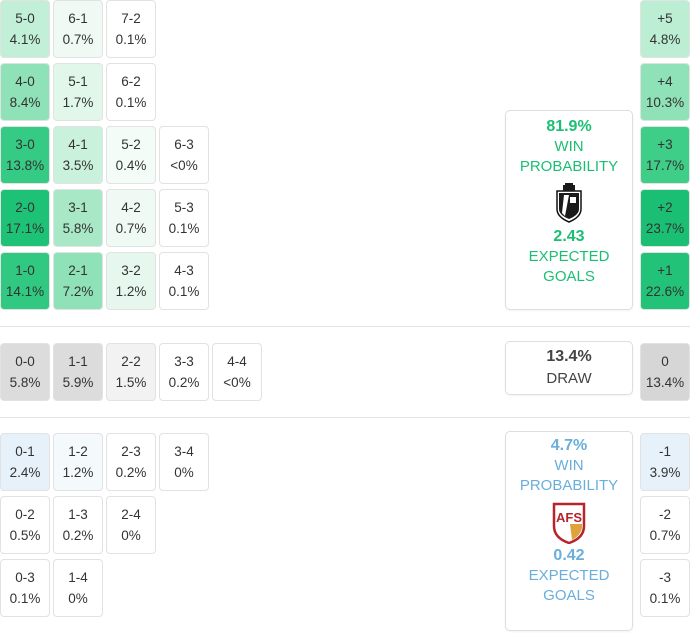 The height and width of the screenshot is (633, 690). Describe the element at coordinates (25, 535) in the screenshot. I see `score-cell-0-2-probability: 0.5%` at that location.